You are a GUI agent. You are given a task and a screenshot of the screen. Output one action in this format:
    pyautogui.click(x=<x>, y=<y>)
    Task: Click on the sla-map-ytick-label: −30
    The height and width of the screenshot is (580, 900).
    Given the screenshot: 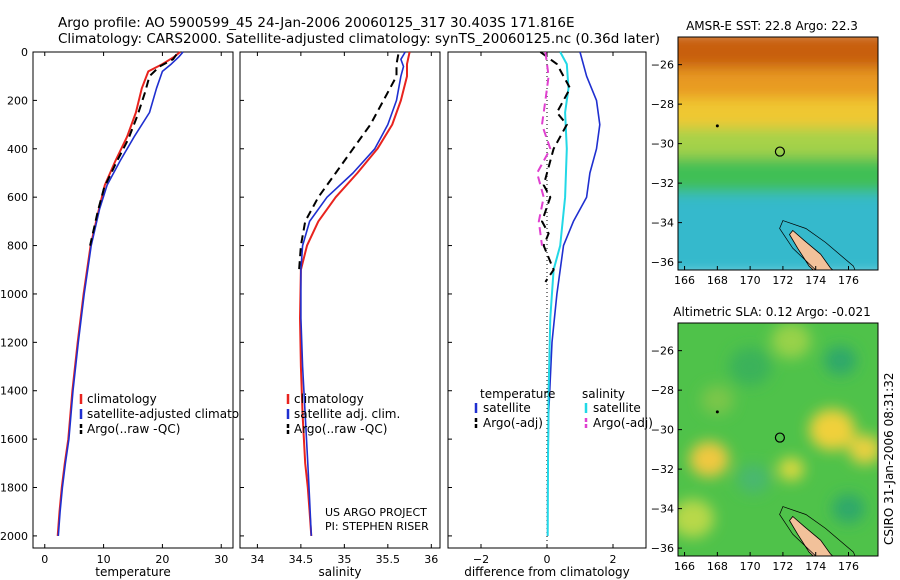 What is the action you would take?
    pyautogui.click(x=662, y=430)
    